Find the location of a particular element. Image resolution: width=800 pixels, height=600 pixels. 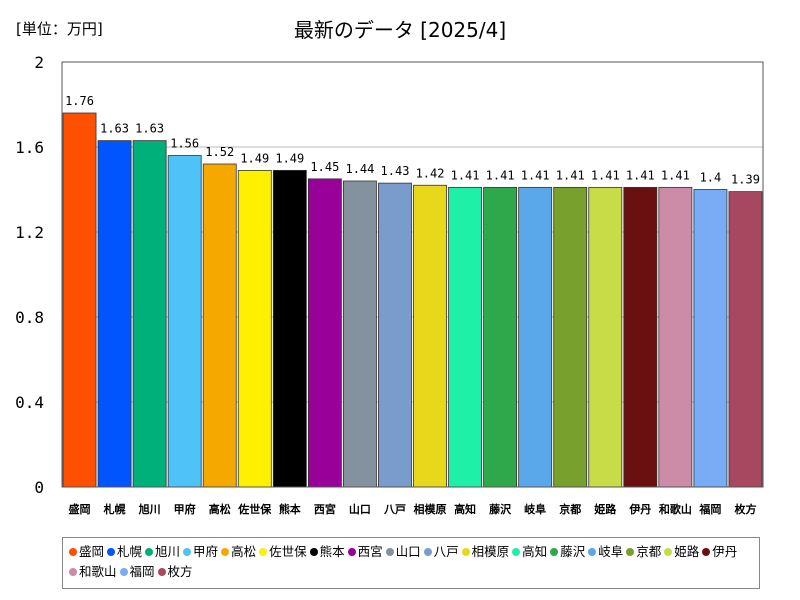

x-tick-label: 姫路 is located at coordinates (605, 509).